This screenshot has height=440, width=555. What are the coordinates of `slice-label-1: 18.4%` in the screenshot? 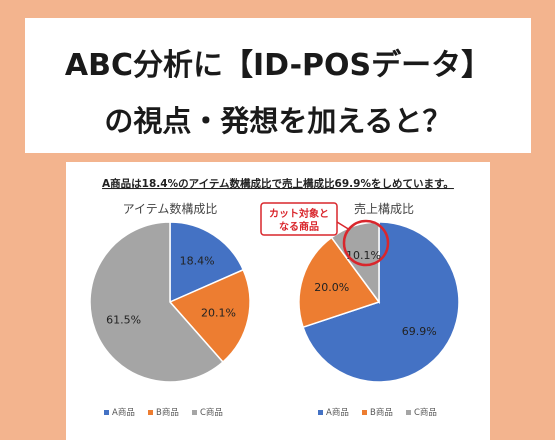 It's located at (197, 260).